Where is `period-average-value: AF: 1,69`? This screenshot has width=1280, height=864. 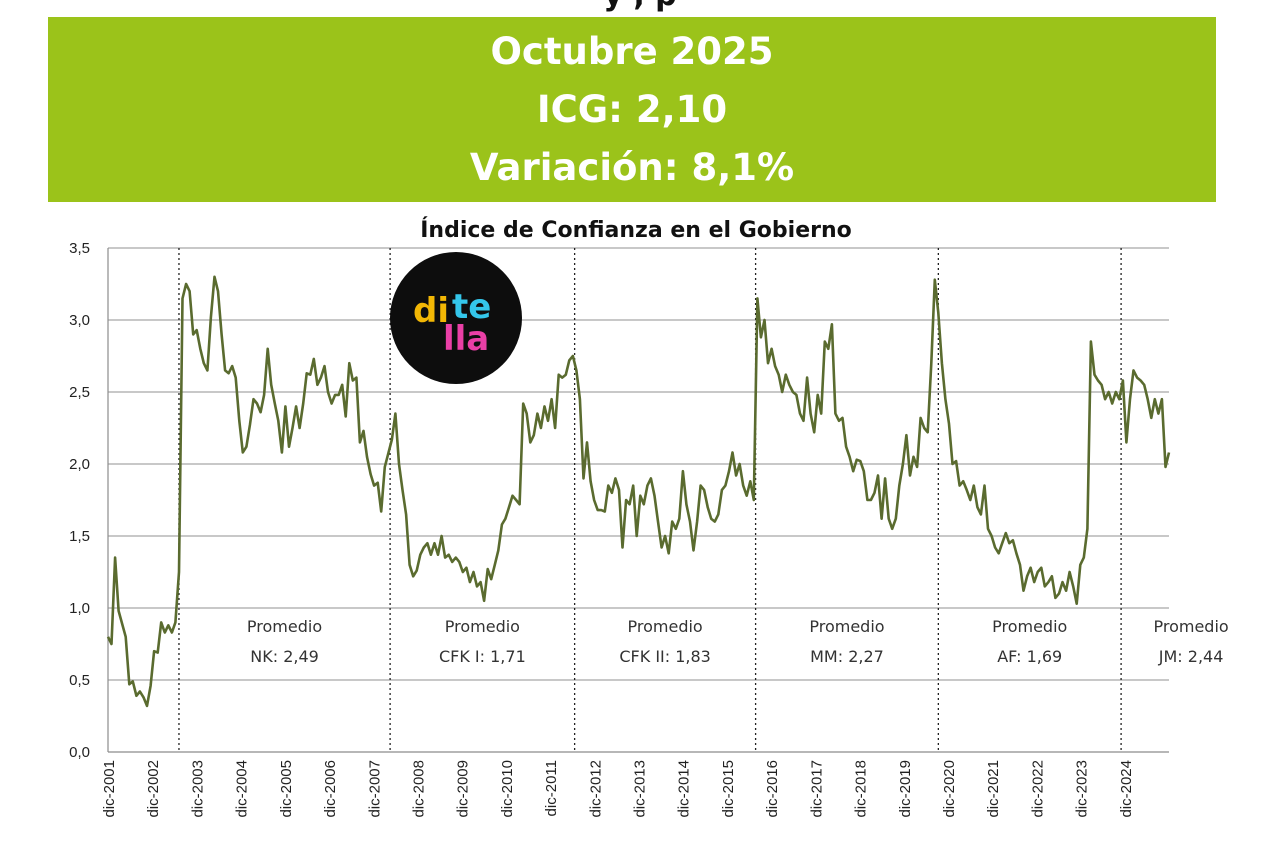 period-average-value: AF: 1,69 is located at coordinates (1029, 656).